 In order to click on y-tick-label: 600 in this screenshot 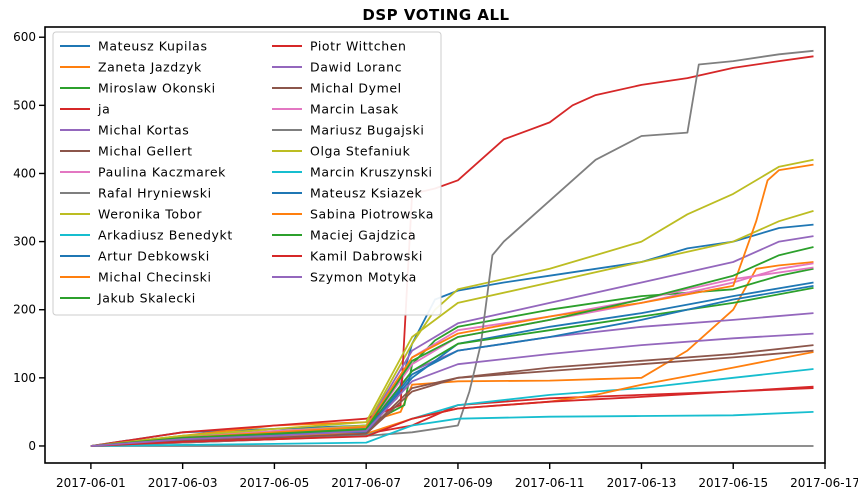, I will do `click(24, 37)`.